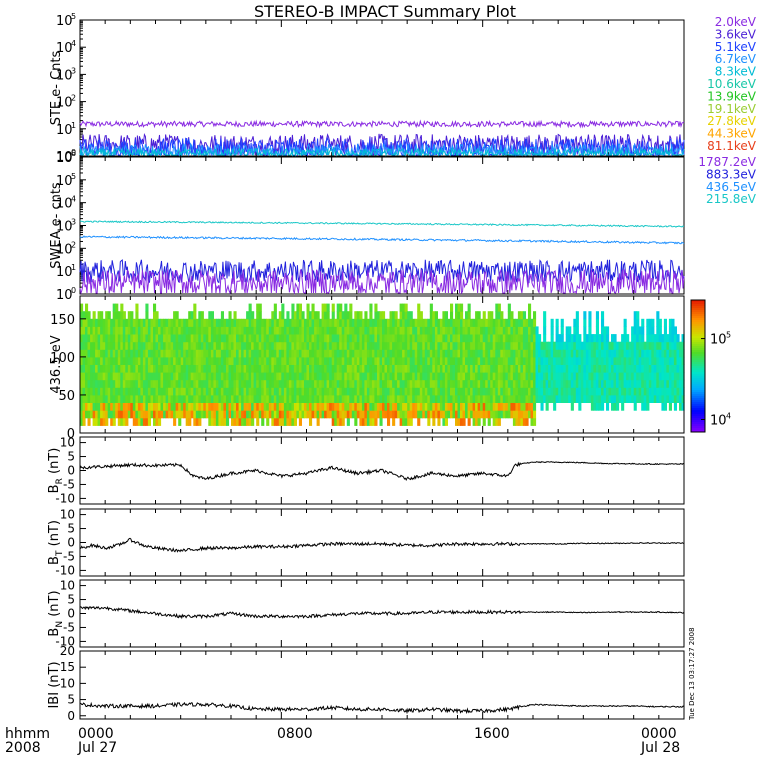 The width and height of the screenshot is (780, 780). I want to click on bmag-y-tick-label: 0, so click(71, 716).